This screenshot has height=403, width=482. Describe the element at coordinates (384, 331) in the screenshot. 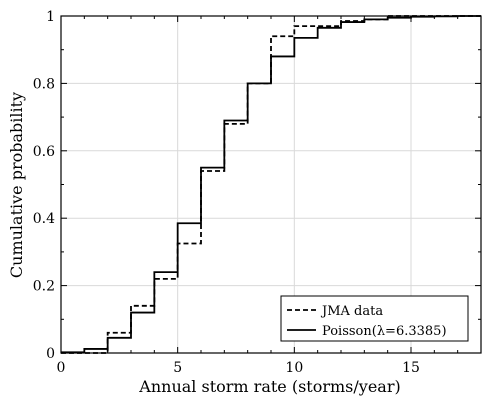

I see `legend-label-poisson: Poisson(λ=6.3385)` at that location.